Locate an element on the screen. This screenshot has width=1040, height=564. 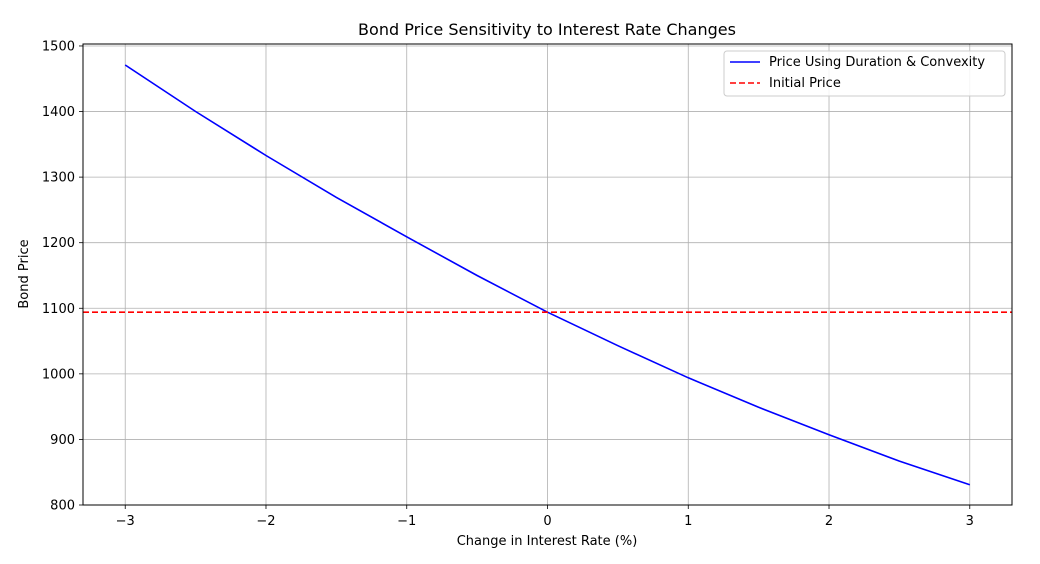
x-axis-title: Change in Interest Rate (%) is located at coordinates (547, 541).